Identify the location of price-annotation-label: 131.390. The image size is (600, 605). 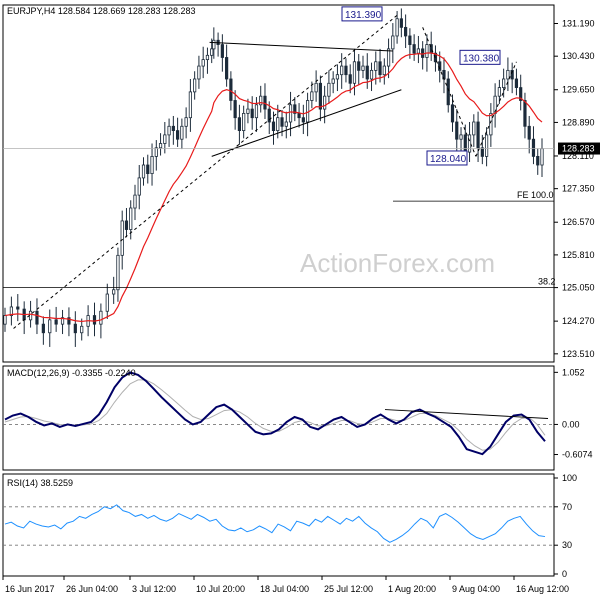
(363, 15).